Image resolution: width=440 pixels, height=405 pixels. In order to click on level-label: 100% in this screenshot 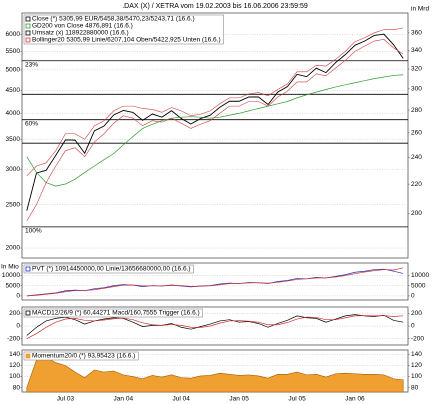, I will do `click(33, 231)`.